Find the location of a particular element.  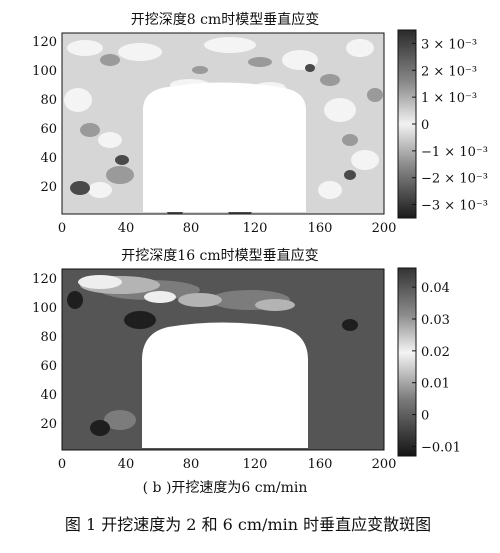

panel1-ytick: 40 is located at coordinates (48, 158).